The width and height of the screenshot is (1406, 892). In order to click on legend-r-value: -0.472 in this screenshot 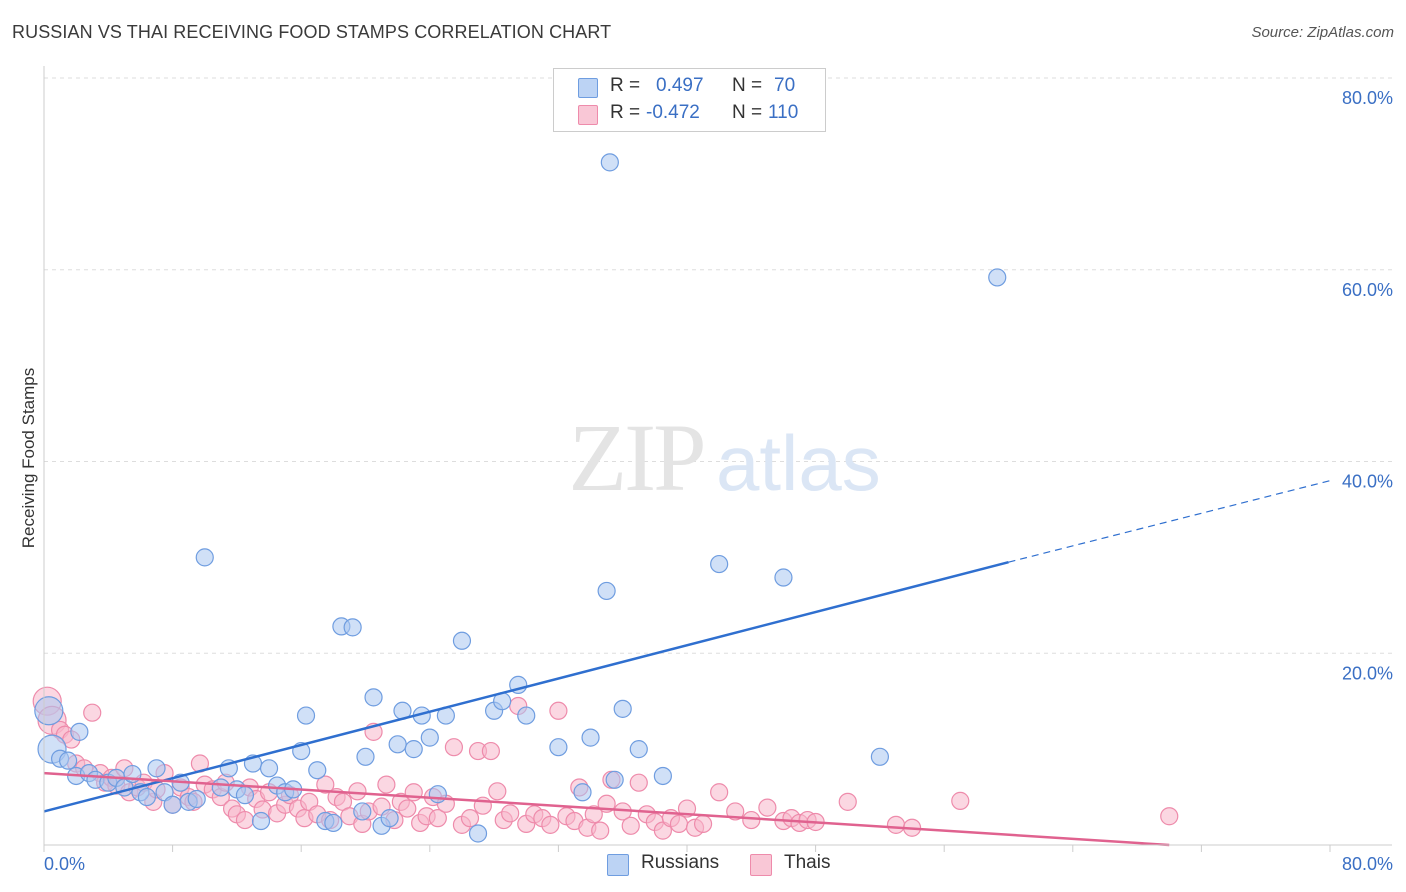, I will do `click(673, 112)`.